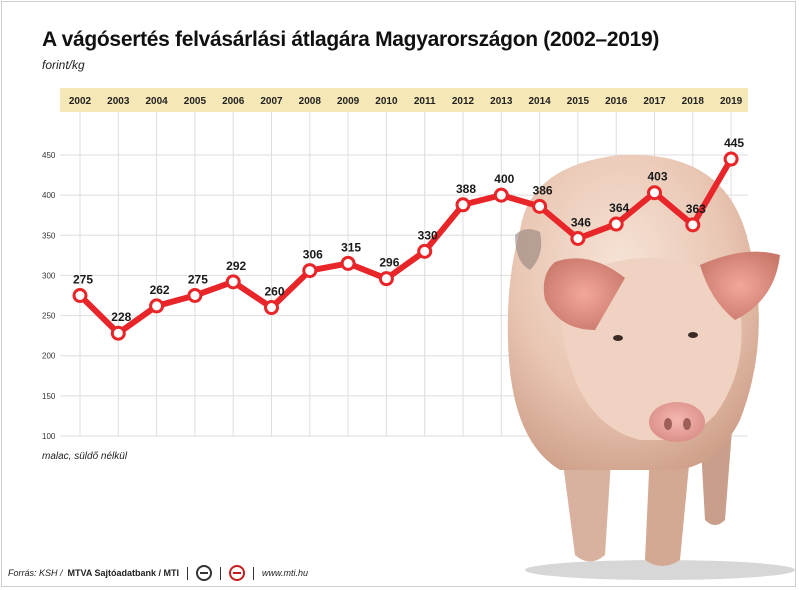 The width and height of the screenshot is (799, 590). What do you see at coordinates (195, 101) in the screenshot?
I see `x-tick-label: 2005` at bounding box center [195, 101].